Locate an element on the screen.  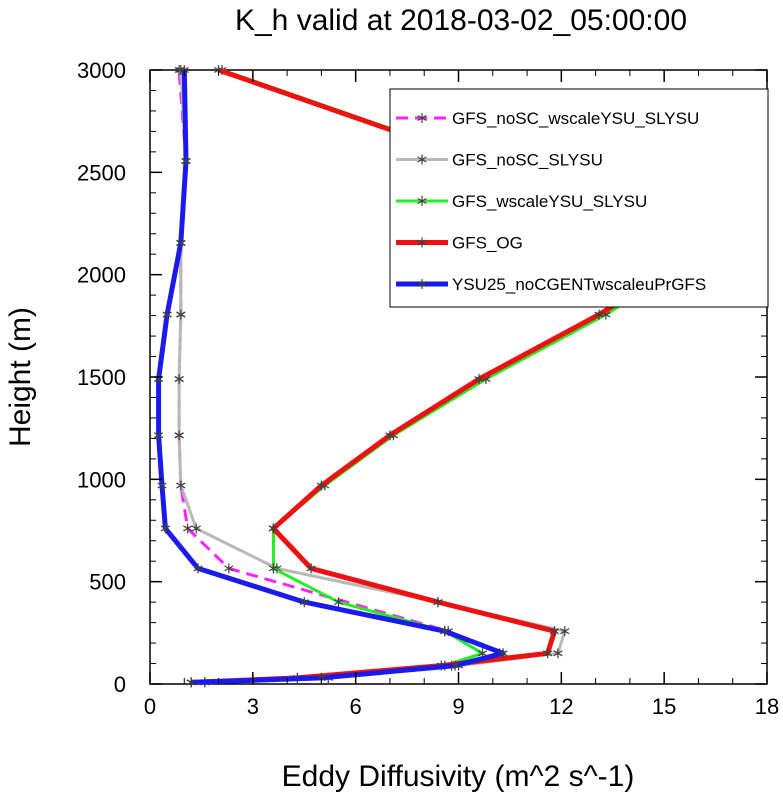
y-tick-label: 3000 is located at coordinates (101, 70).